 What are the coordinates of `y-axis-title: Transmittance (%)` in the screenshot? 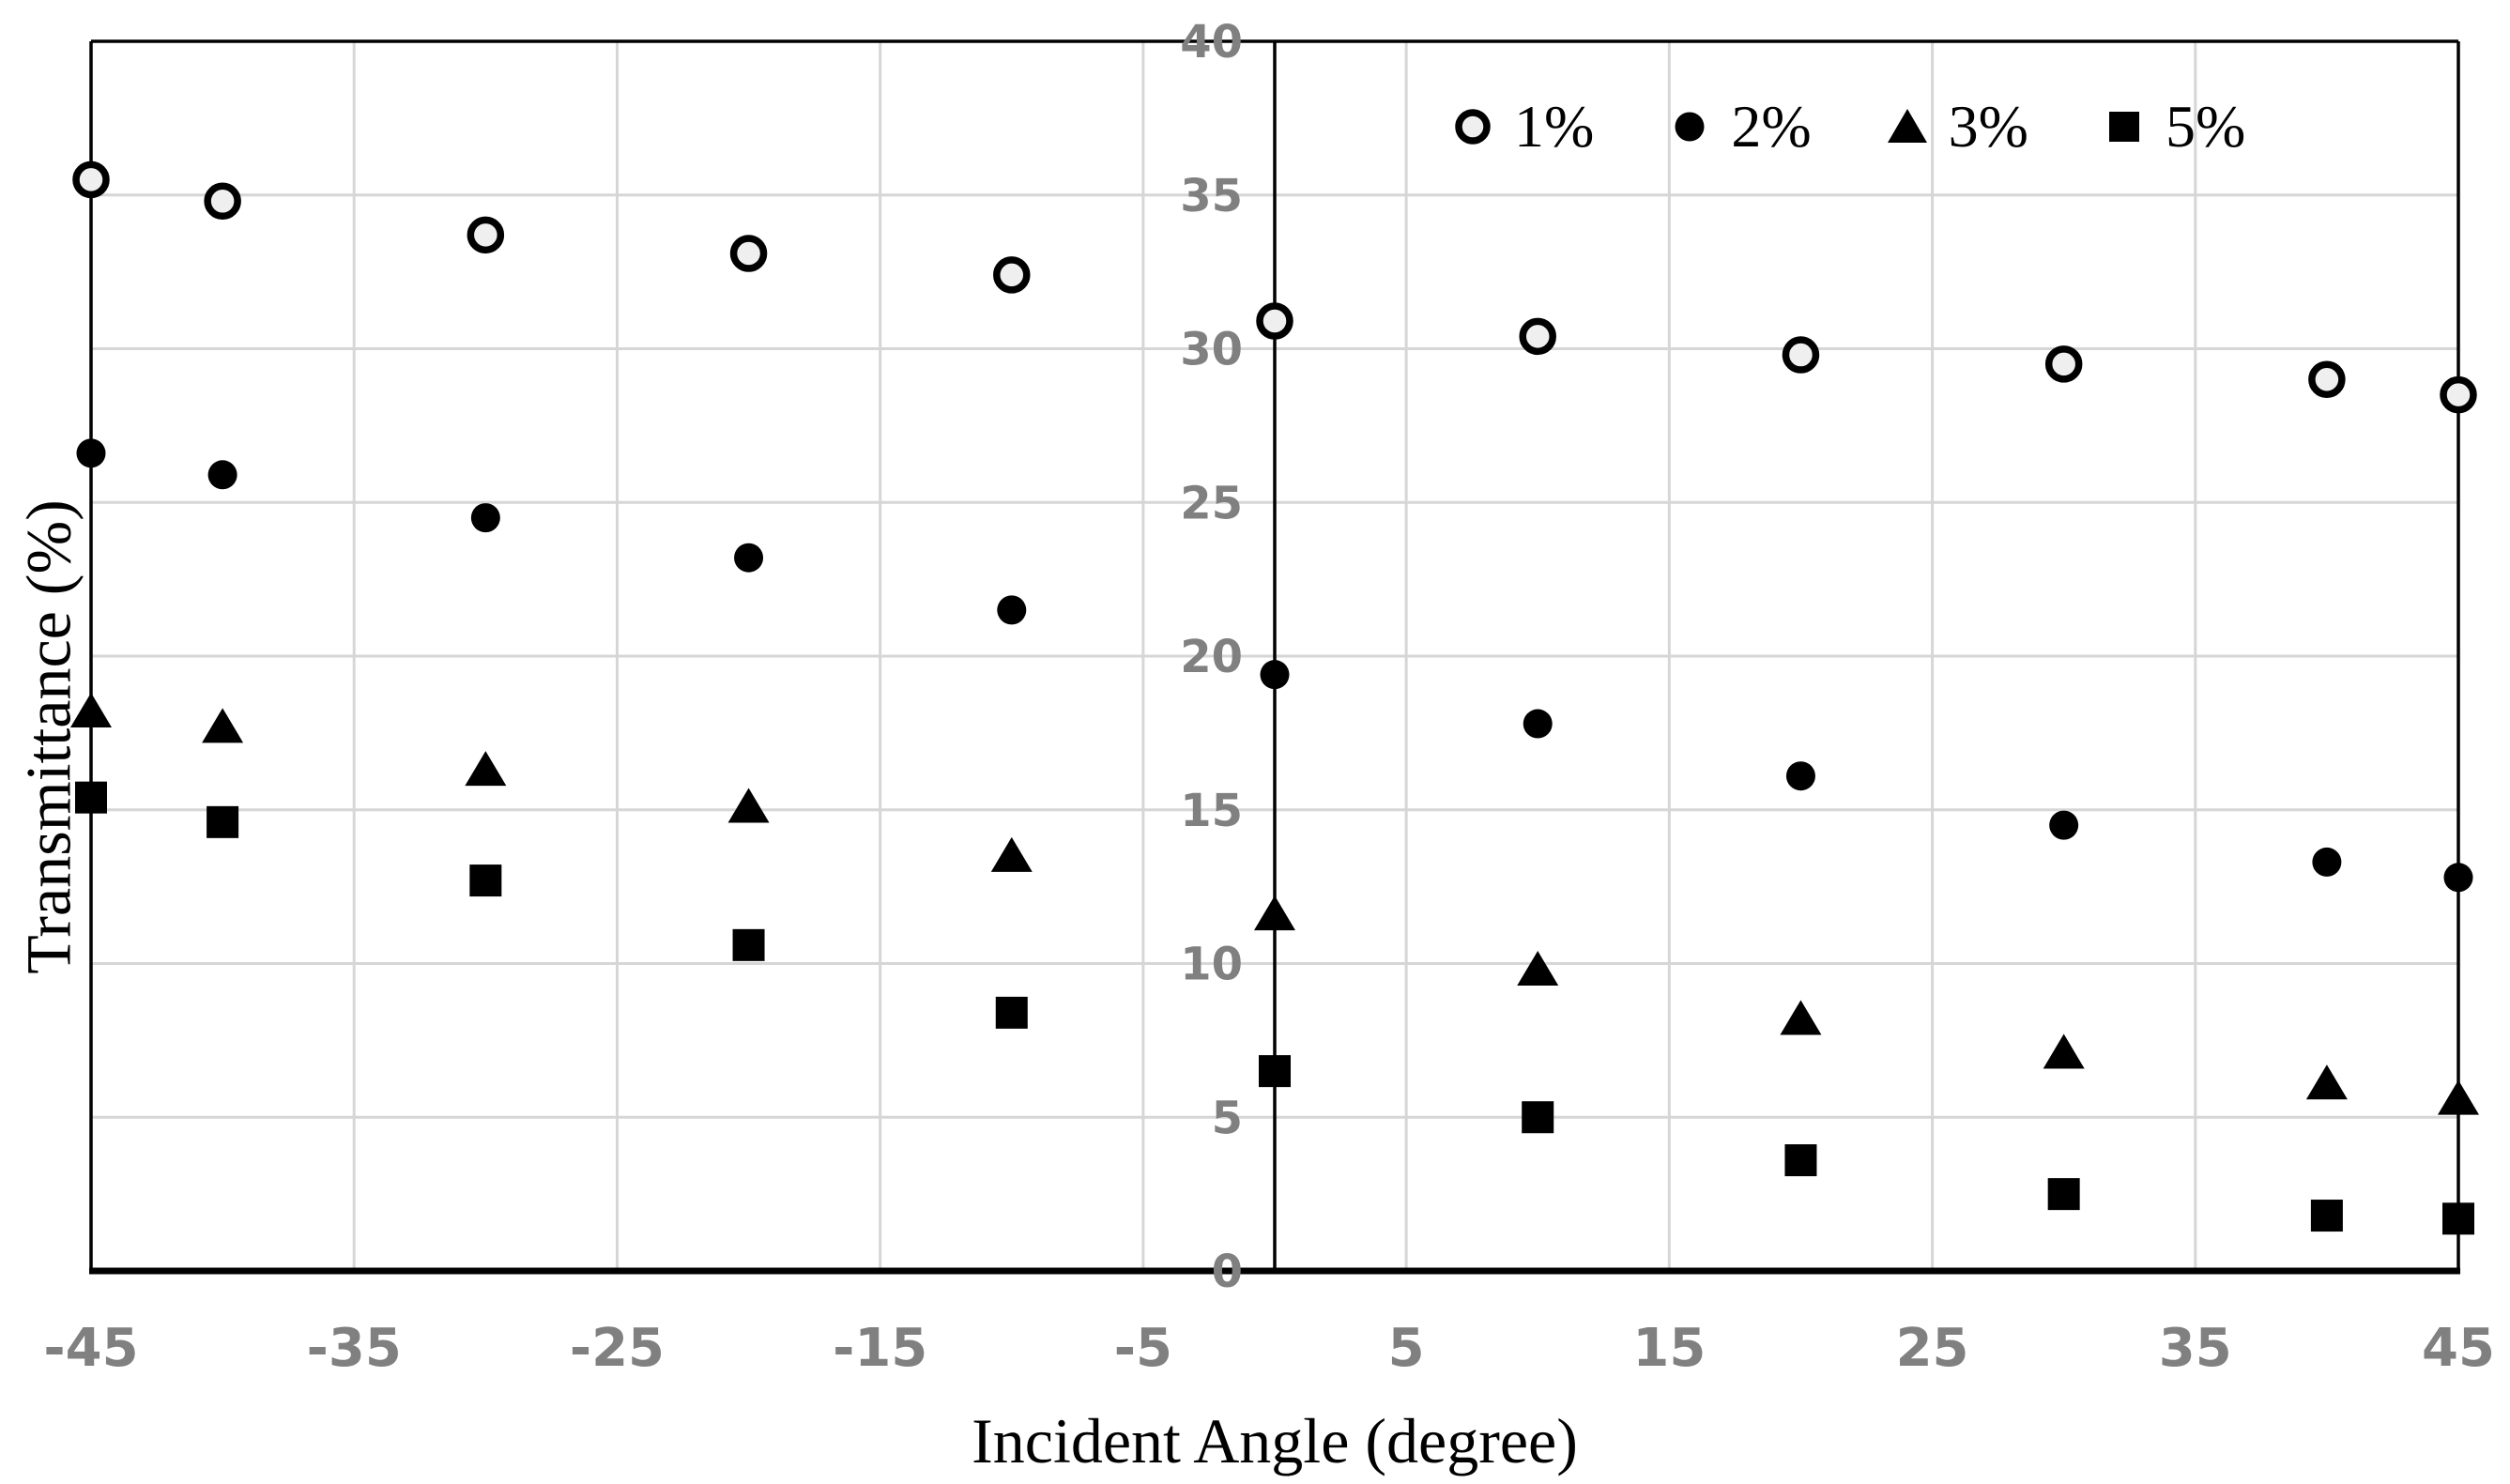 It's located at (48, 736).